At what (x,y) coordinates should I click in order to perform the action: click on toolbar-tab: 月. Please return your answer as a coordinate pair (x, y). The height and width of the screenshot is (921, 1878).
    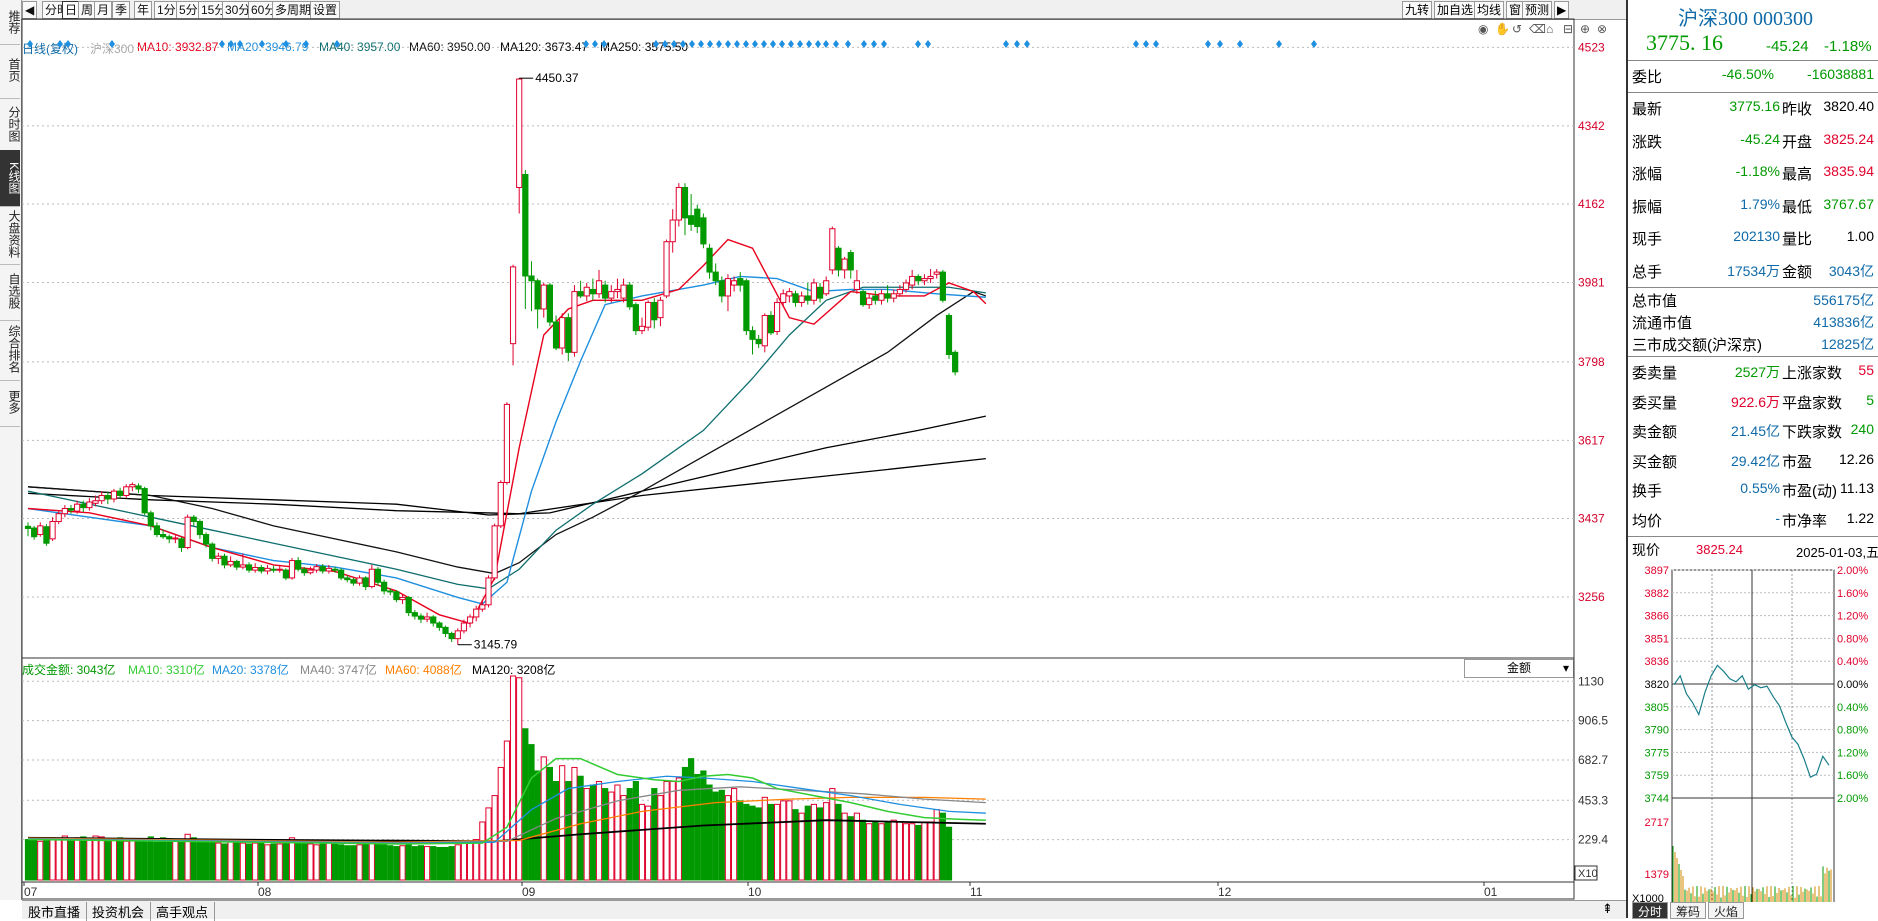
    Looking at the image, I should click on (103, 10).